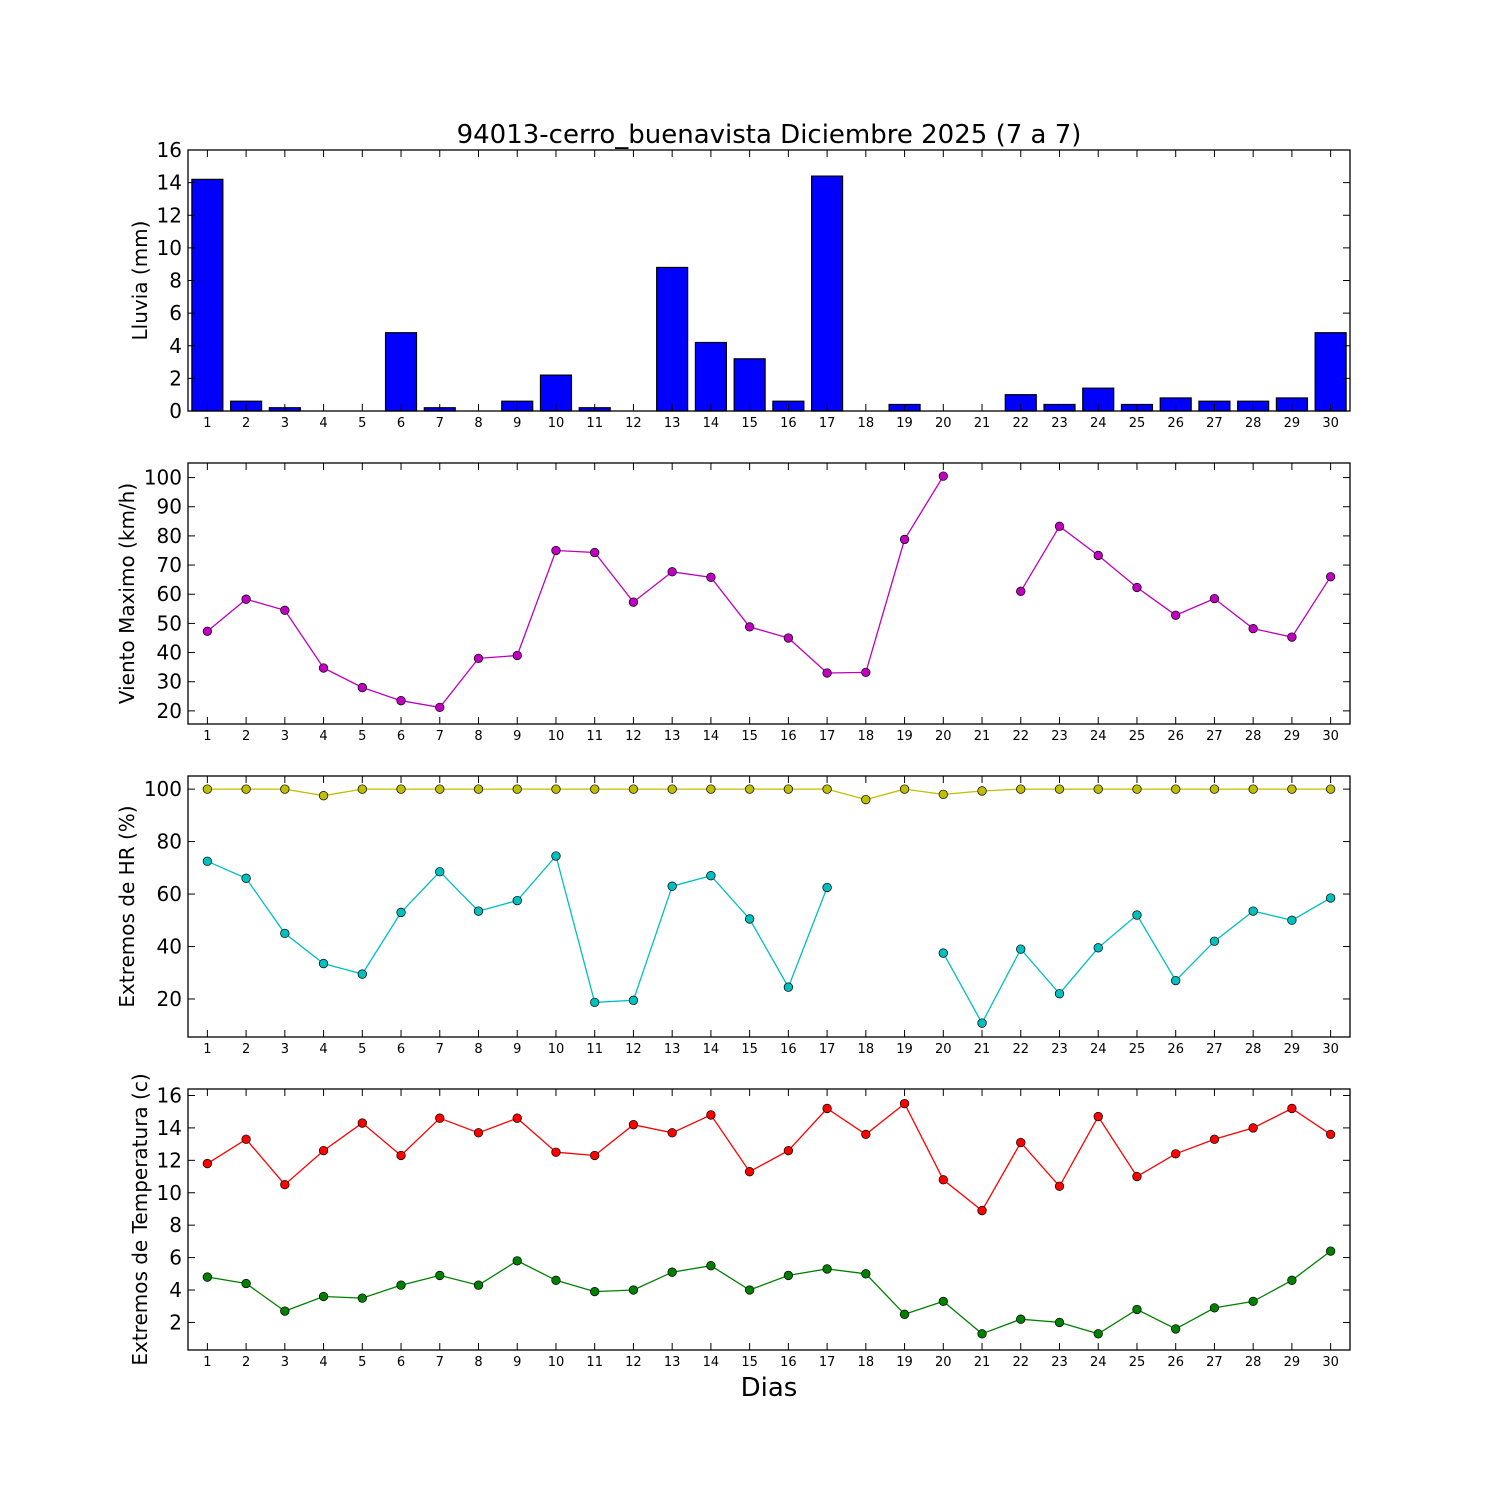  Describe the element at coordinates (169, 842) in the screenshot. I see `y-tick-label: 80` at that location.